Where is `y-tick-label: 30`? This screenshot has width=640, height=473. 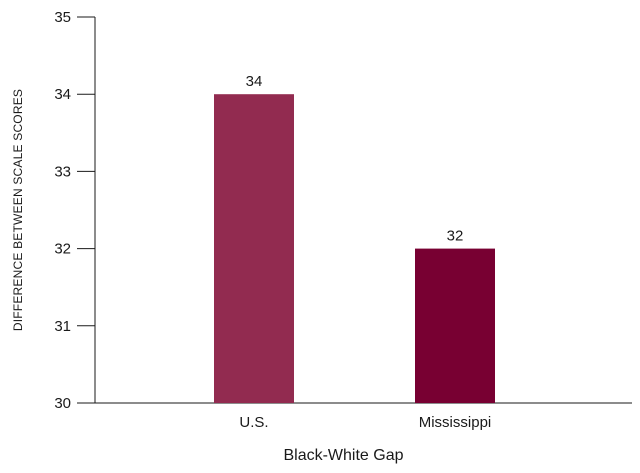
y-tick-label: 30 is located at coordinates (62, 403).